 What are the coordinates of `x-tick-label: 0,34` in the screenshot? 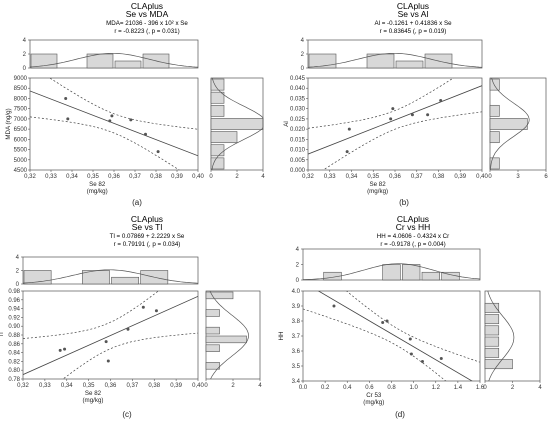 It's located at (67, 386).